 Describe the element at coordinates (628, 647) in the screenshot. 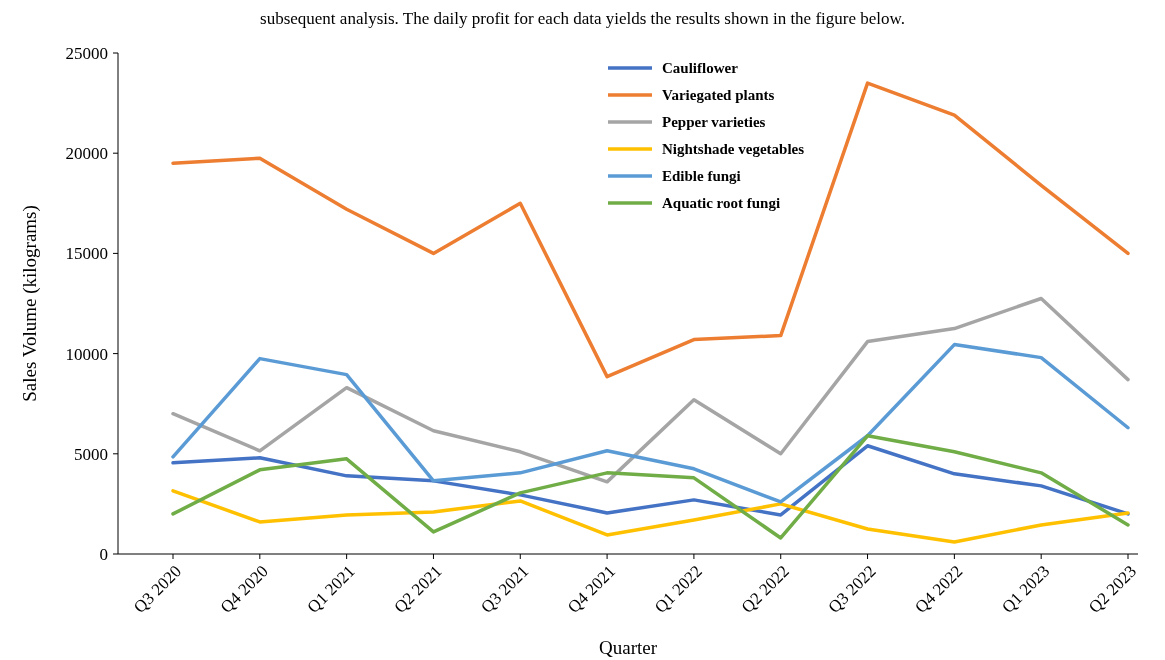

I see `x-axis-title: Quarter` at that location.